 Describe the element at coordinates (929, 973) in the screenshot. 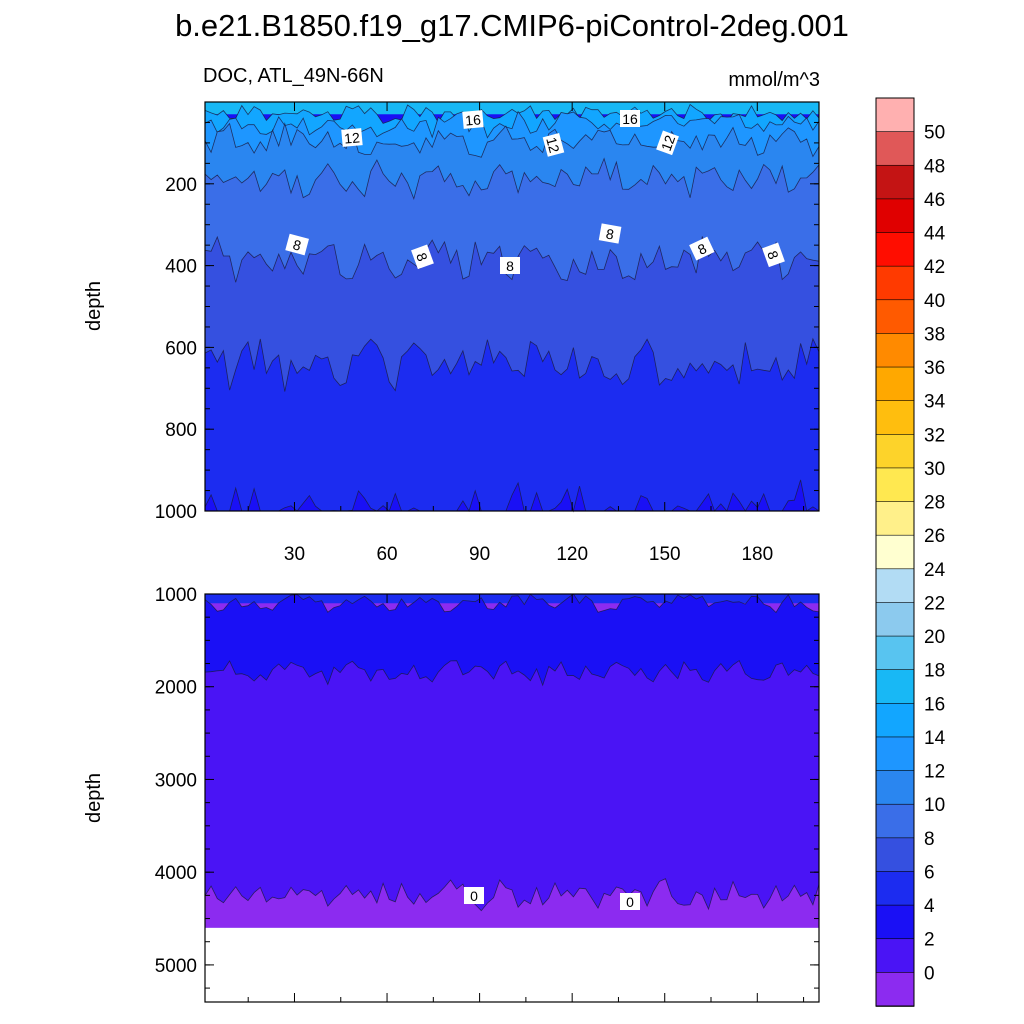

I see `colorbar-label: 0` at that location.